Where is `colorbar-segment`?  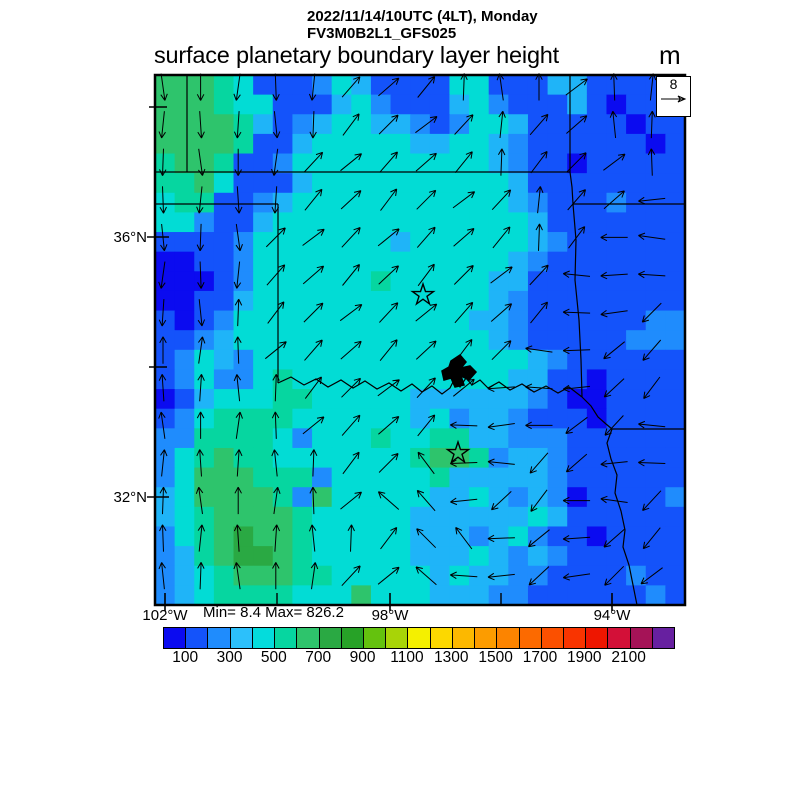
colorbar-segment is located at coordinates (641, 638).